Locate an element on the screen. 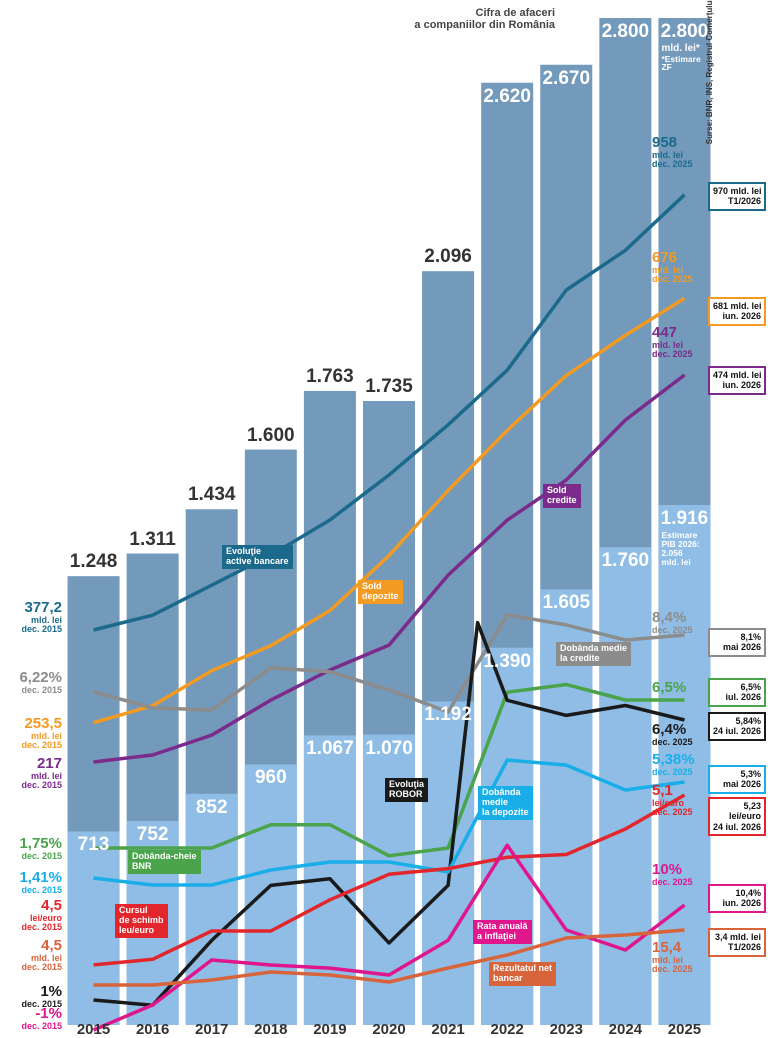 This screenshot has height=1038, width=768. latest-value-line: iul. 2026 is located at coordinates (743, 697).